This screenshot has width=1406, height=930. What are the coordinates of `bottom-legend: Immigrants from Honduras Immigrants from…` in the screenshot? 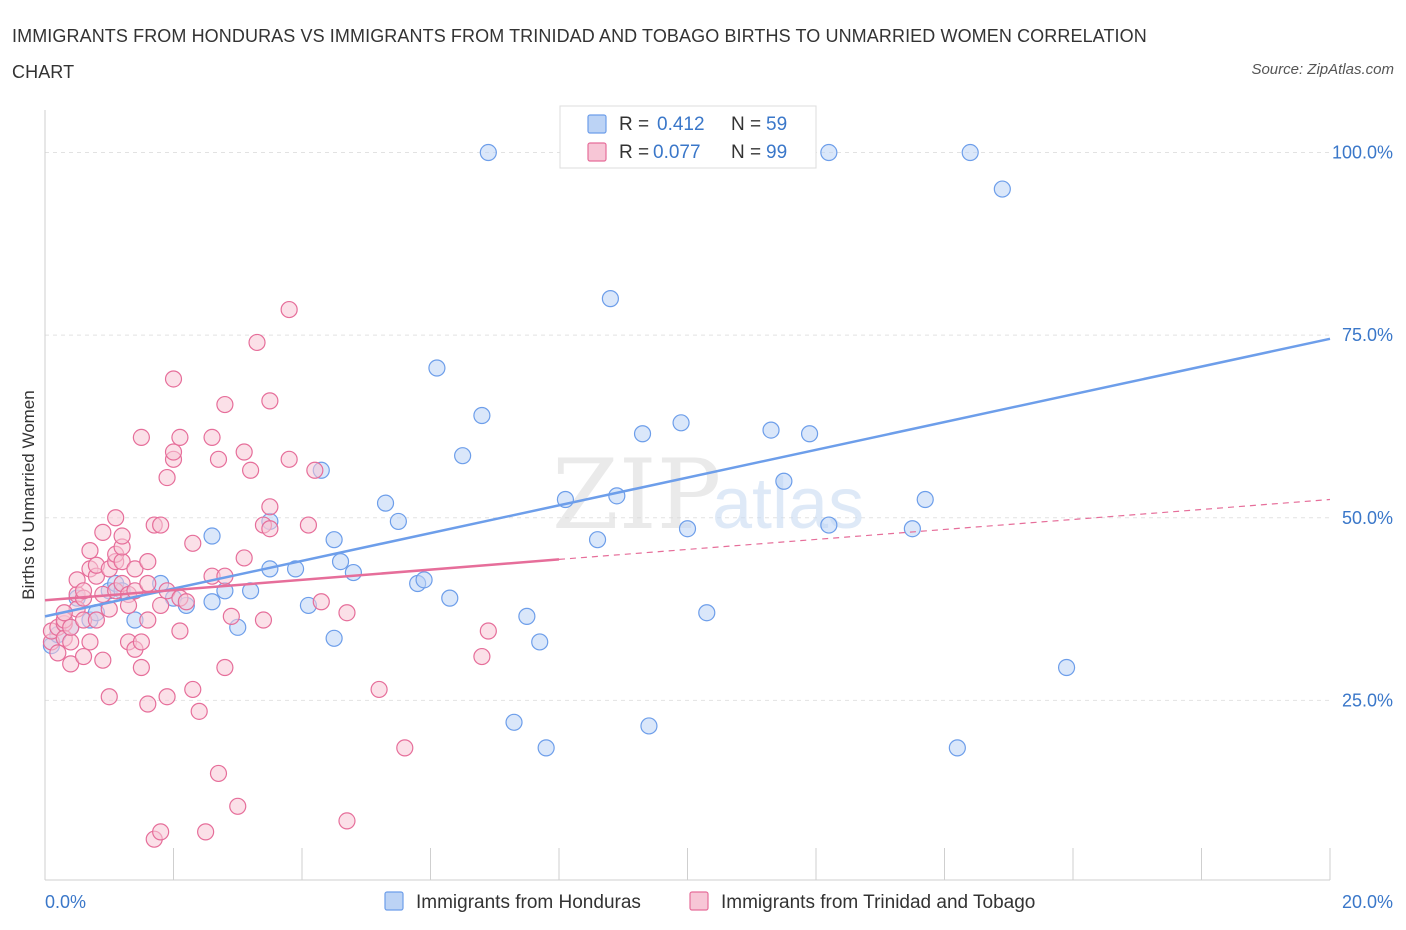 It's located at (709, 902).